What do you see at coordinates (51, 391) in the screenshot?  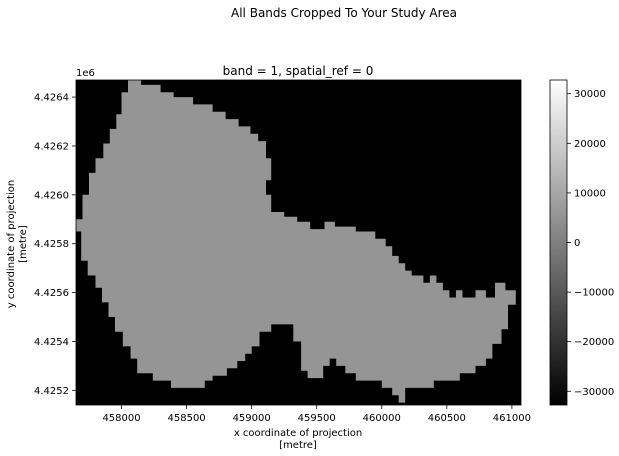 I see `y-tick-label: 4.4252` at bounding box center [51, 391].